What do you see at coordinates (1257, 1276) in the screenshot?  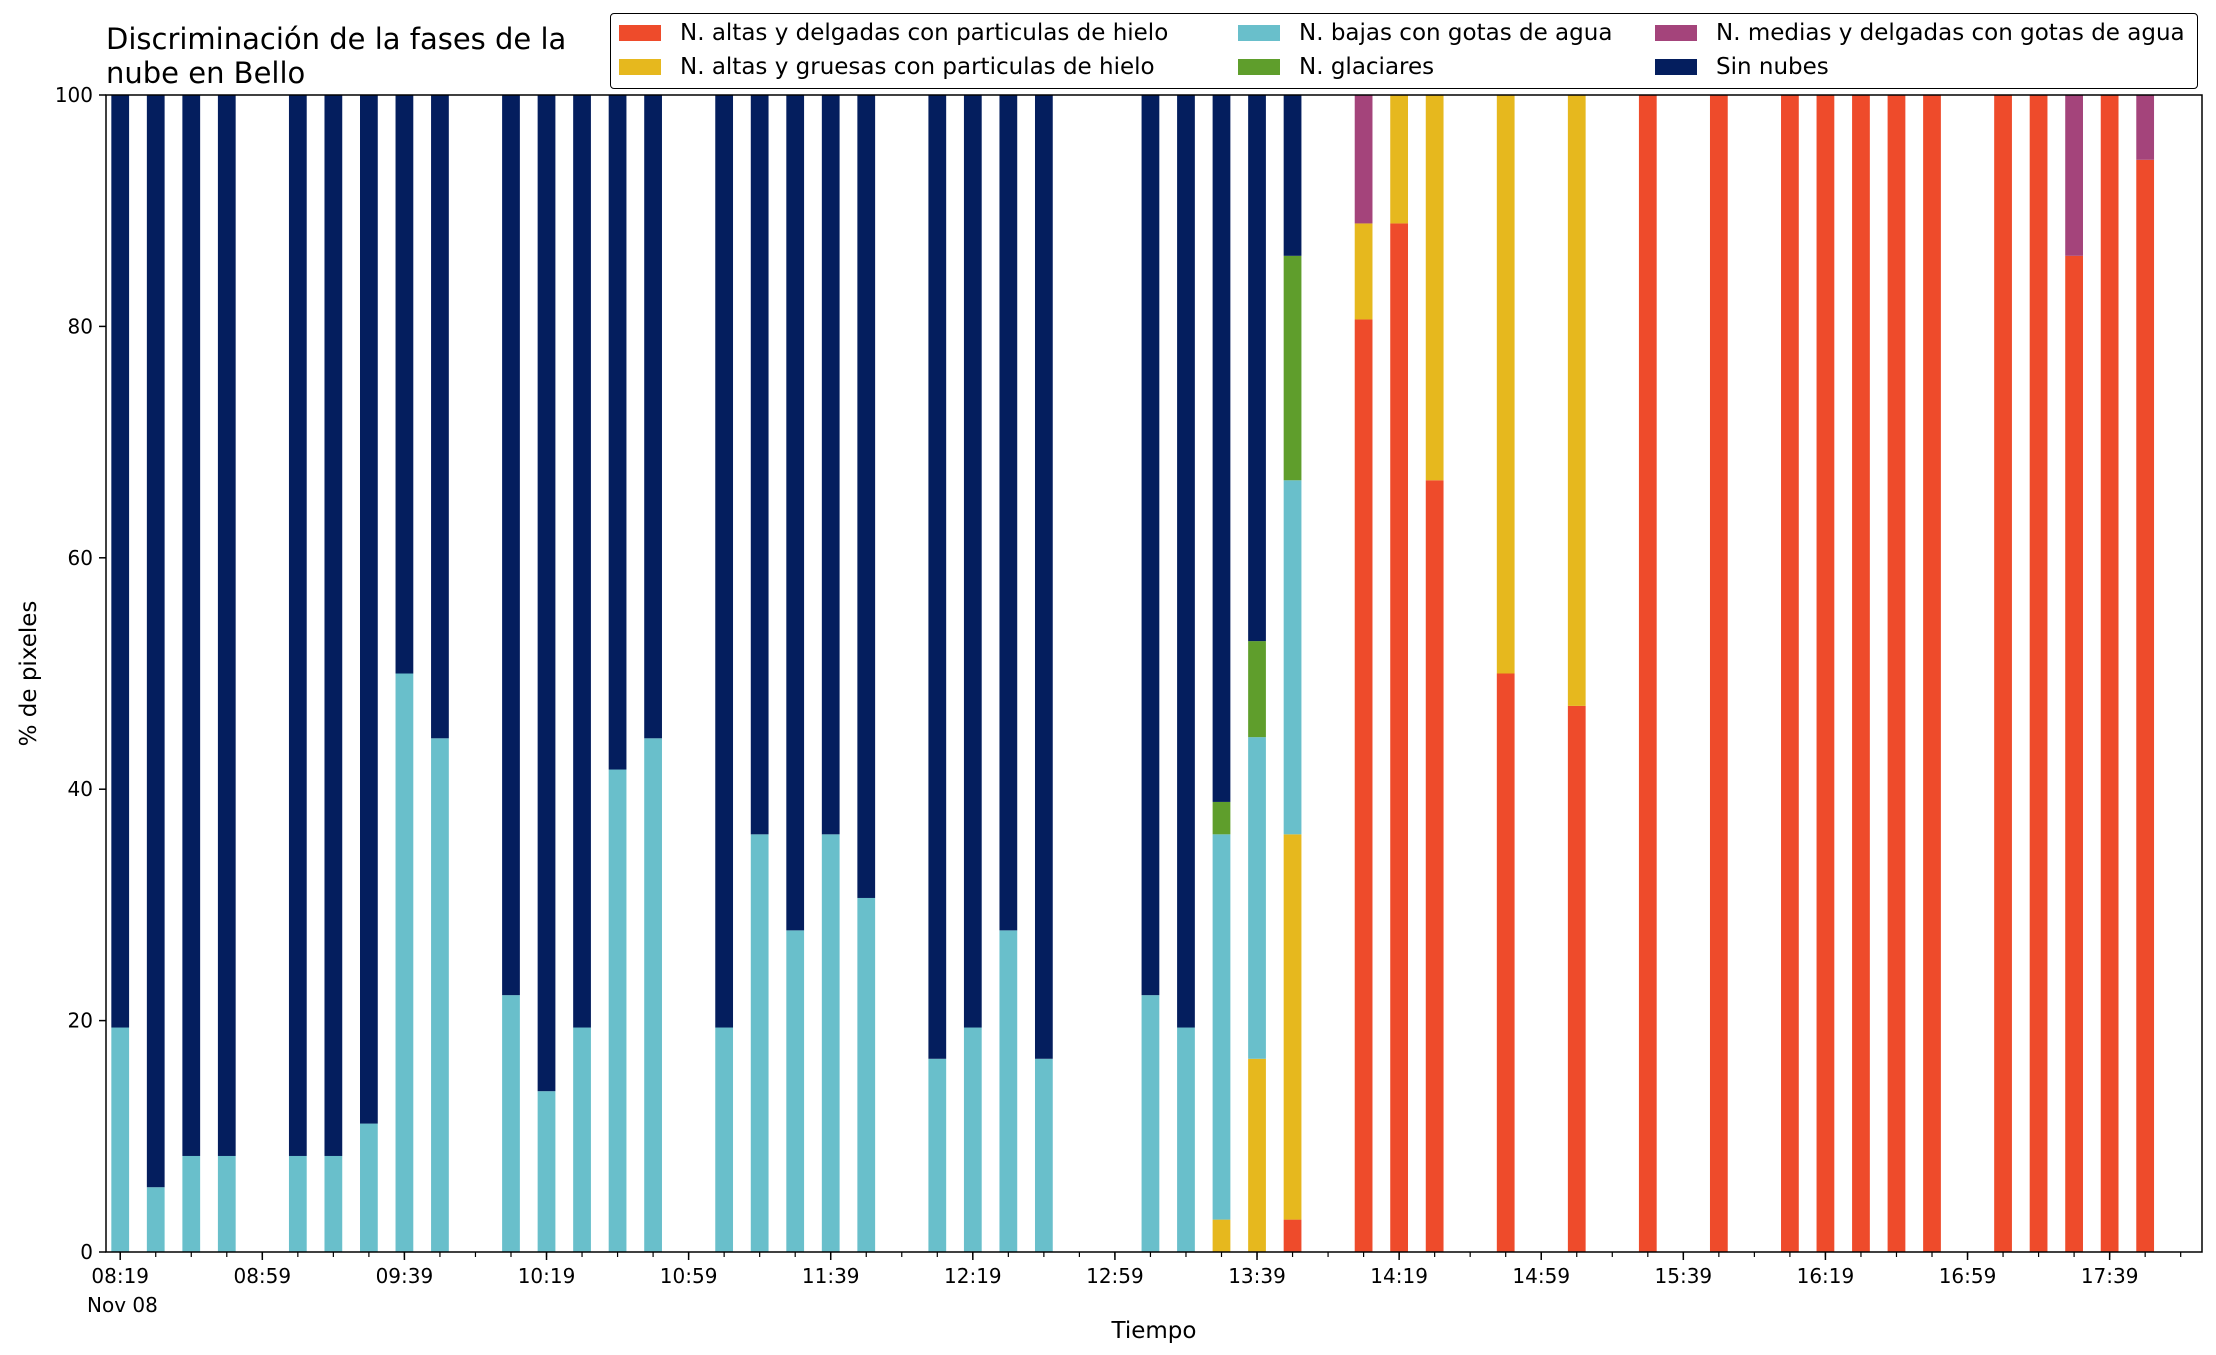 I see `x-tick-label: 13:39` at bounding box center [1257, 1276].